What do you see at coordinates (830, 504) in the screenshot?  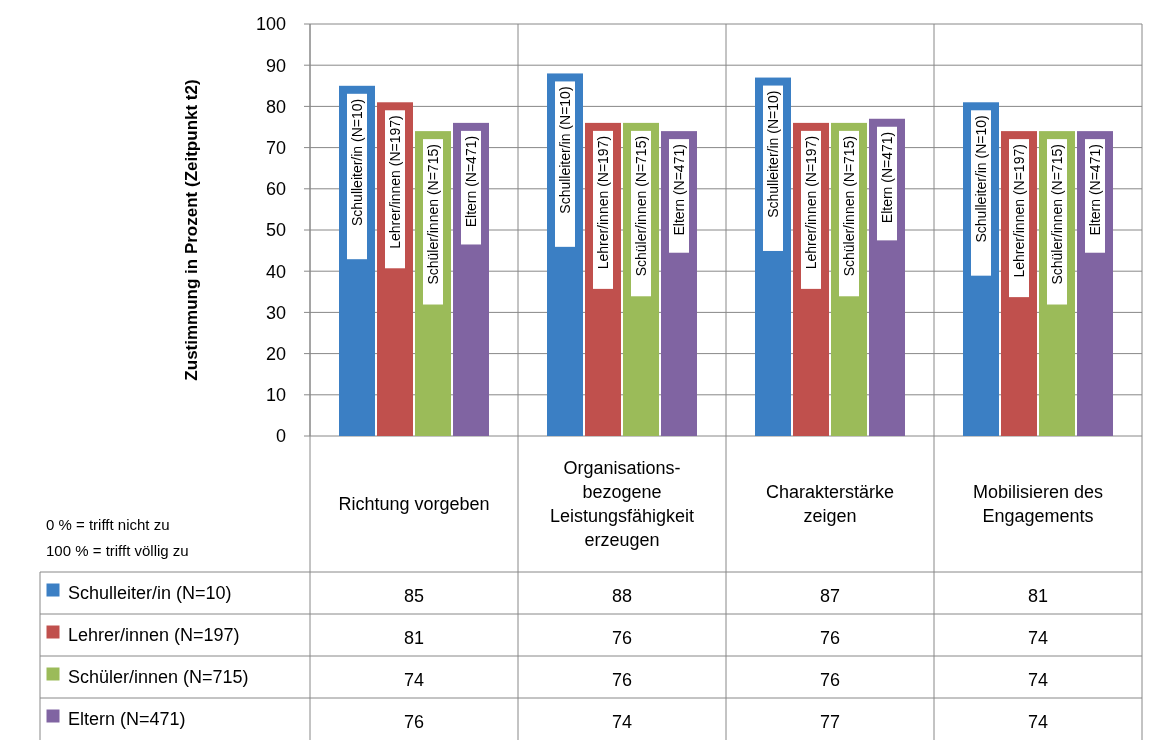 I see `x-tick-label: Charakterstärke zeigen` at bounding box center [830, 504].